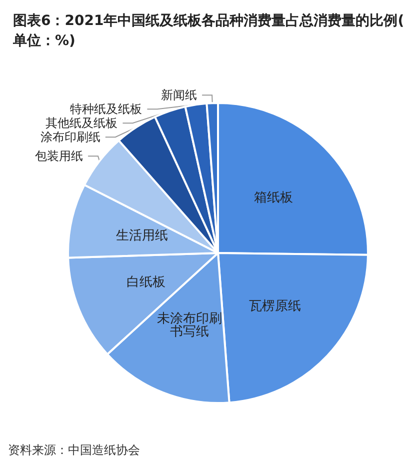  I want to click on slice-label: 生活用纸, so click(142, 236).